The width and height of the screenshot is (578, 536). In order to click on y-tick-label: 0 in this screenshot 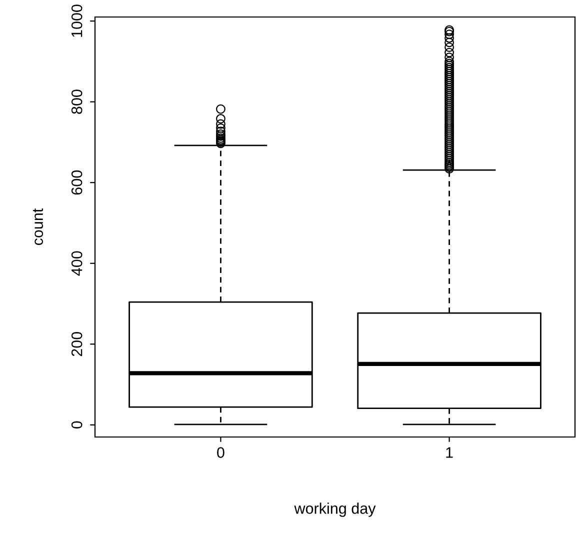, I will do `click(76, 425)`.